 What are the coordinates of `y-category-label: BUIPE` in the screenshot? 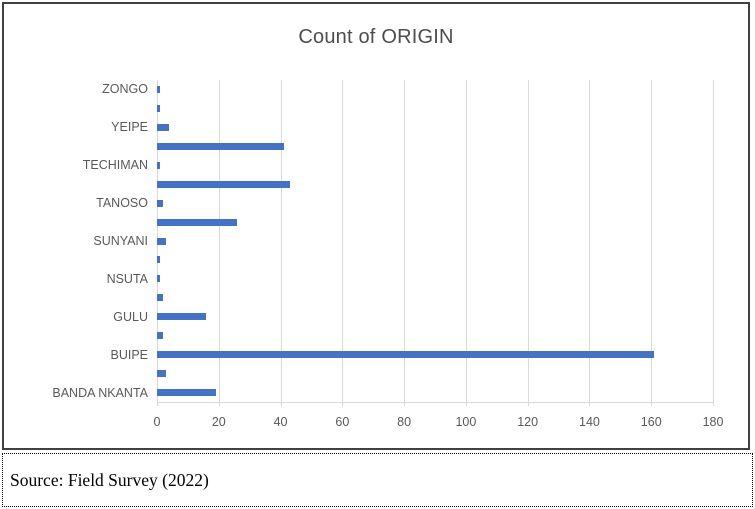 It's located at (129, 354).